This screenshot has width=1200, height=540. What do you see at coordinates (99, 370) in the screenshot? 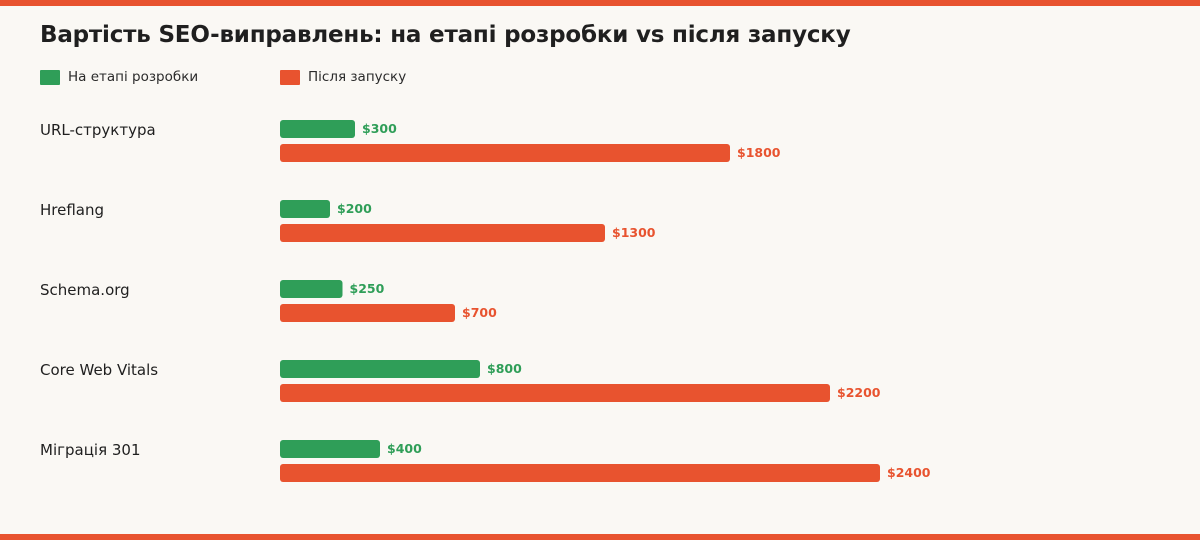
I see `category-label: Core Web Vitals` at bounding box center [99, 370].